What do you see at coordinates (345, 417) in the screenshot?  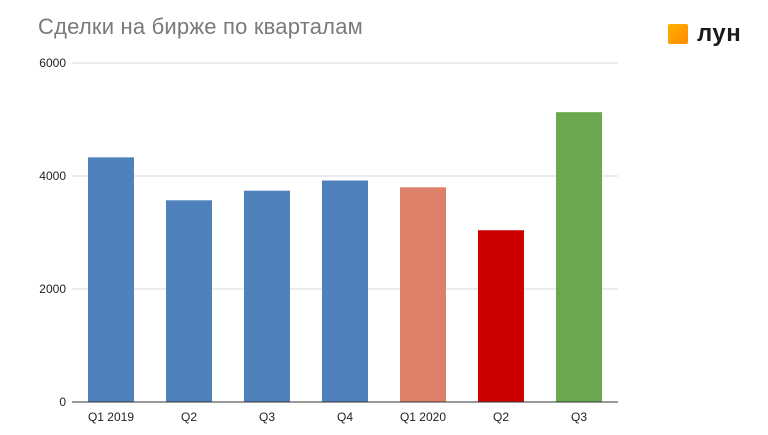 I see `x-tick-label: Q4` at bounding box center [345, 417].